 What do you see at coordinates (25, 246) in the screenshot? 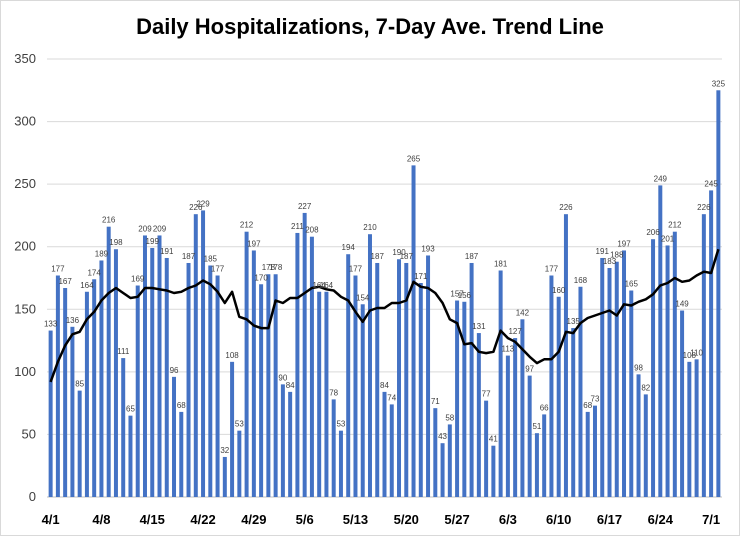
I see `y-tick-label: 200` at bounding box center [25, 246].